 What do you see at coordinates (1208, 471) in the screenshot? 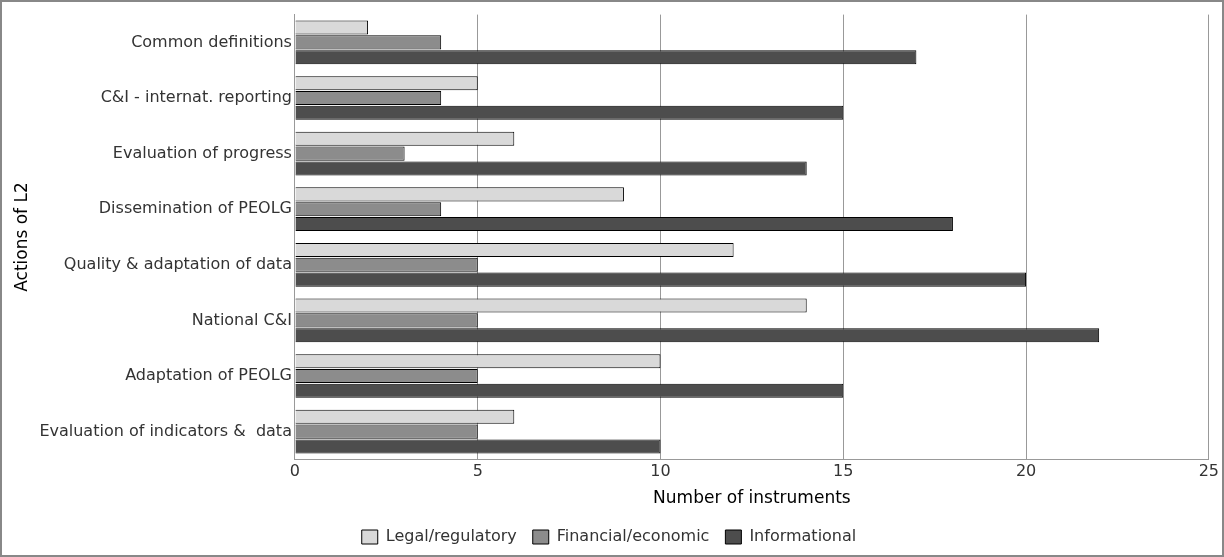
I see `x-tick-label: 25` at bounding box center [1208, 471].